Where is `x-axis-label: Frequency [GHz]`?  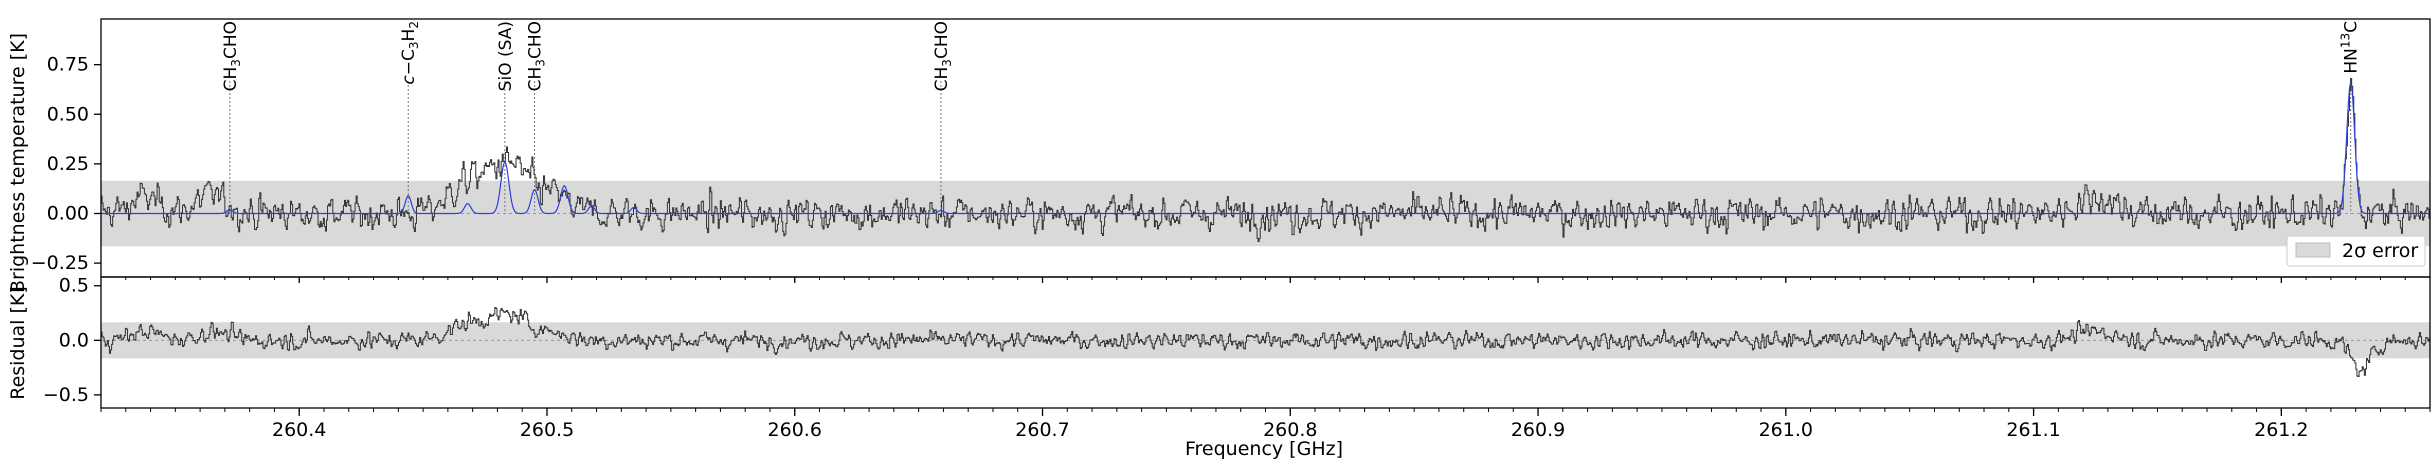
x-axis-label: Frequency [GHz] is located at coordinates (1264, 449).